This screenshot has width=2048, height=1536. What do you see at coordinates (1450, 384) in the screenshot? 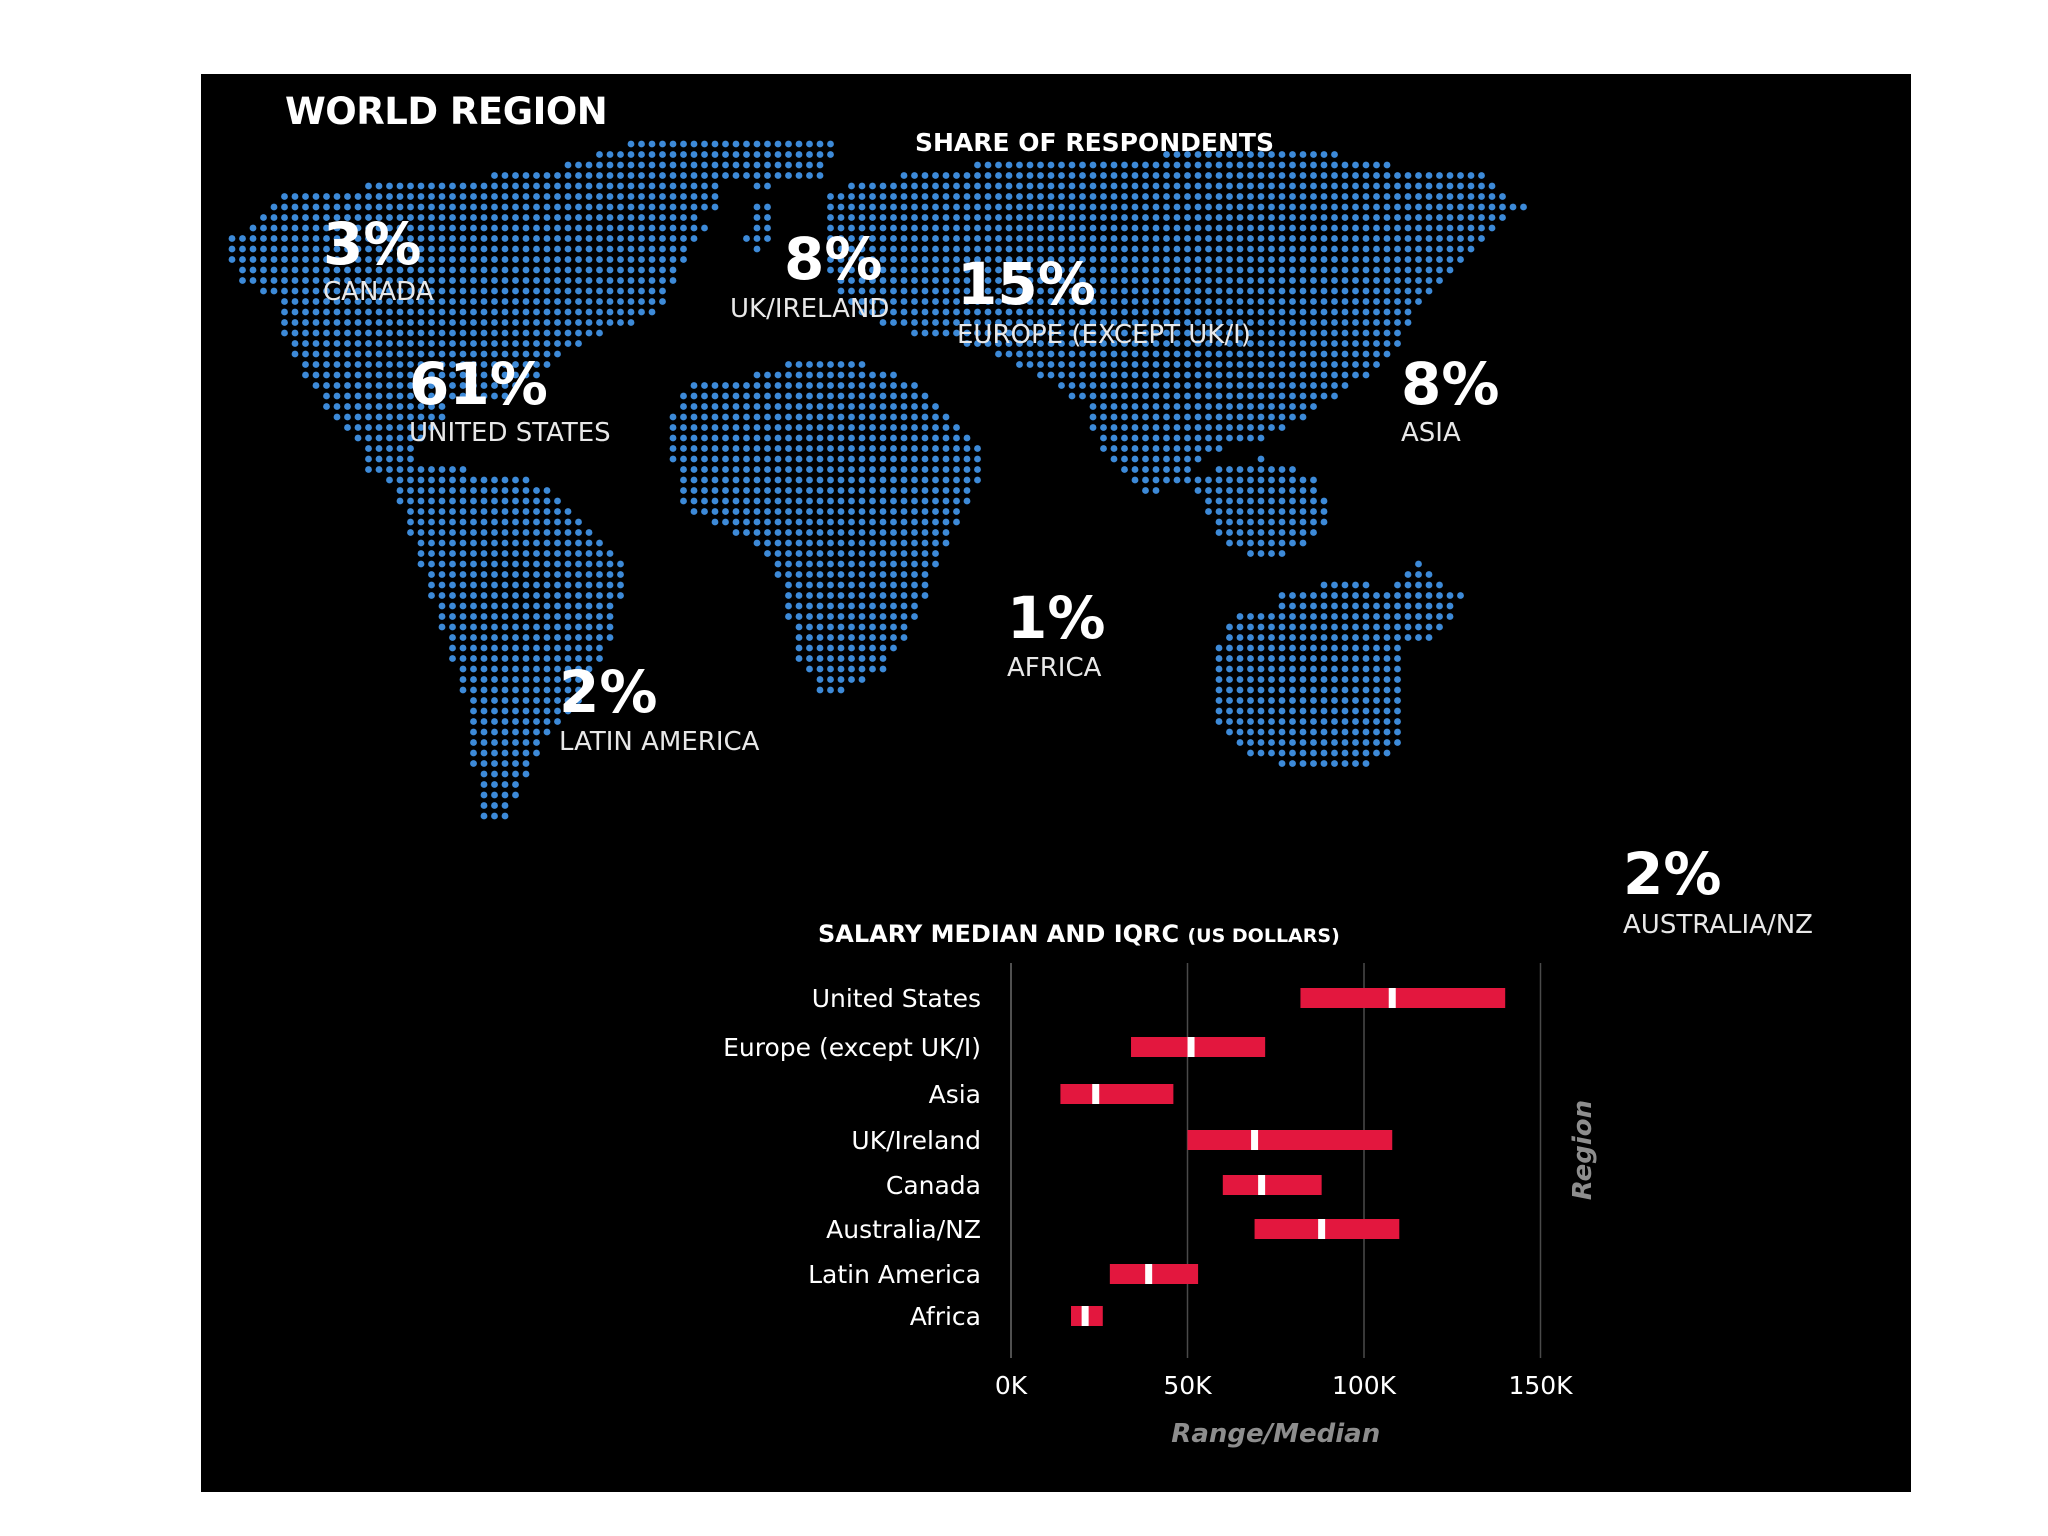
I see `asia-percent: 8%` at bounding box center [1450, 384].